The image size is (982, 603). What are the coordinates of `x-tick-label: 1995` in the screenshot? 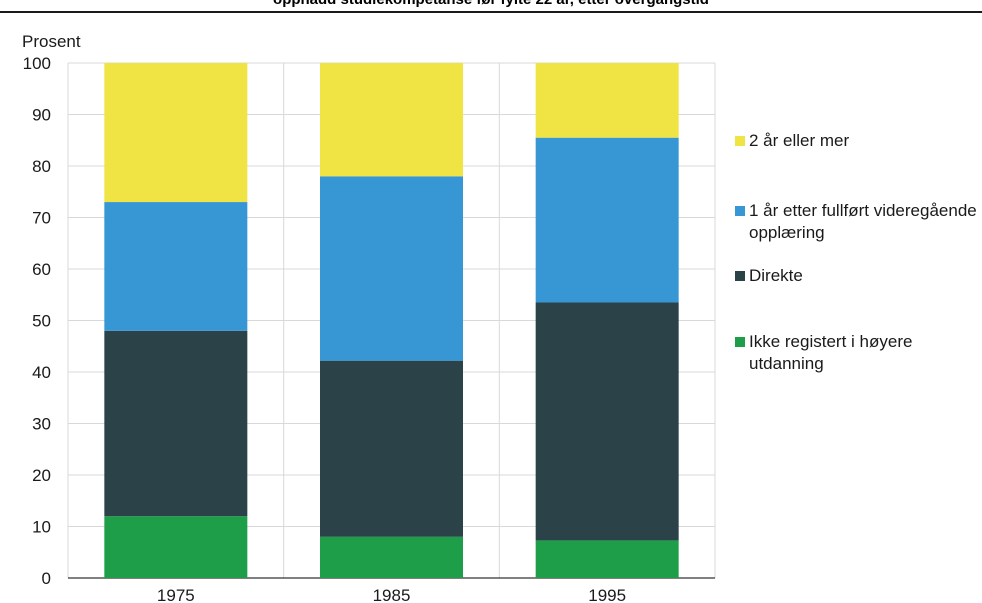 It's located at (607, 594).